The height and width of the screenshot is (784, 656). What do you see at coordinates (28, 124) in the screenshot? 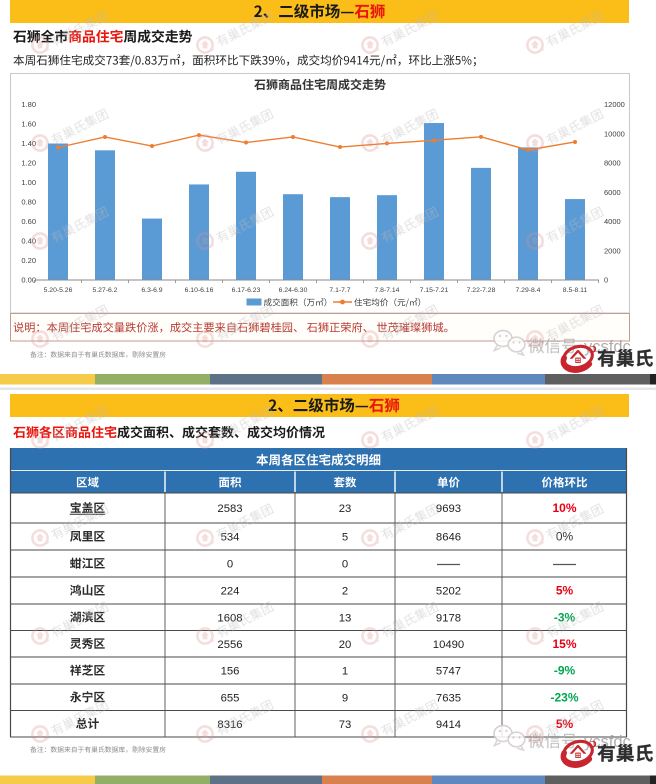
I see `svg-text: 1.60` at bounding box center [28, 124].